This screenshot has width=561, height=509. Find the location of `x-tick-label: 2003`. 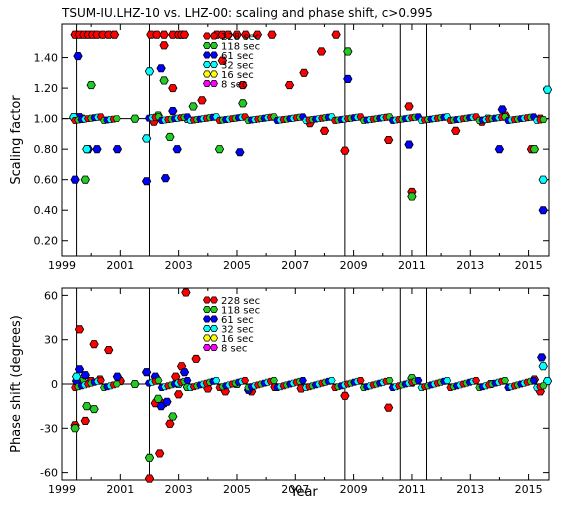

x-tick-label: 2003 is located at coordinates (179, 265).